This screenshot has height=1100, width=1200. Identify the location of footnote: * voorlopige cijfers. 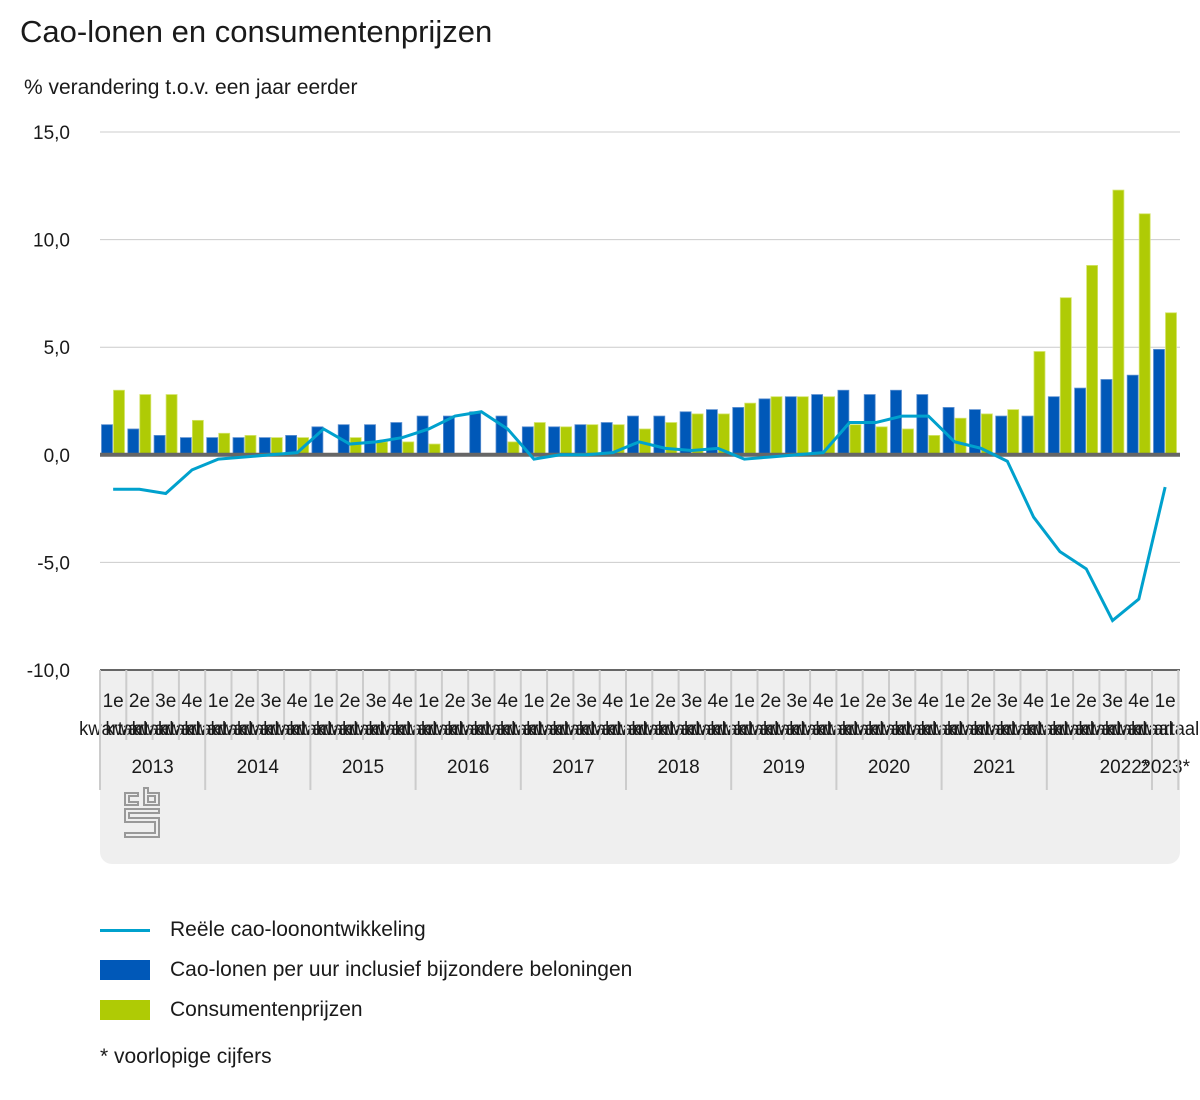
(186, 1056).